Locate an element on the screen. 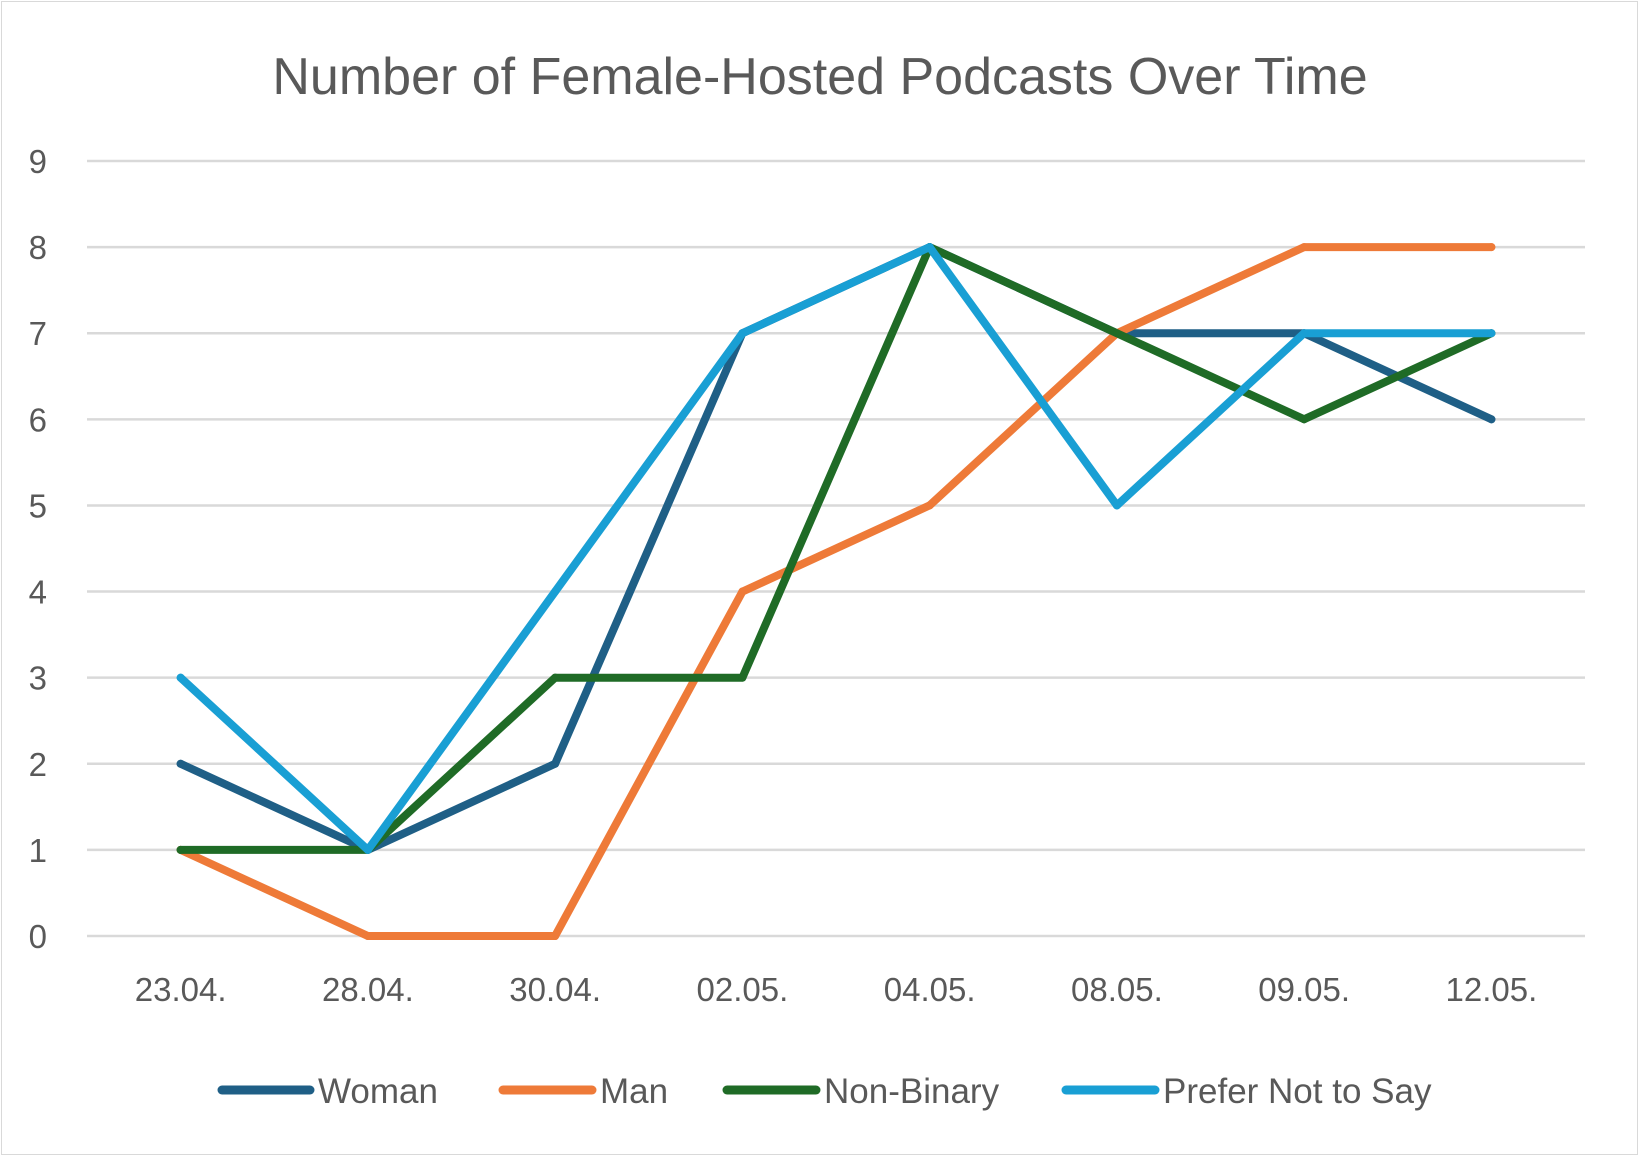 This screenshot has height=1158, width=1641. legend-label: Non-Binary is located at coordinates (912, 1091).